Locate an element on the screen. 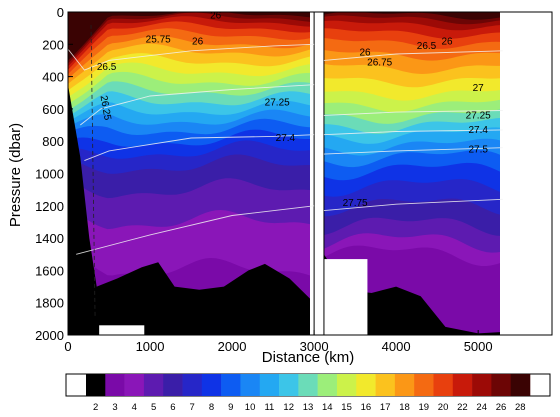  colorbar-tick-label: 10 is located at coordinates (250, 407).